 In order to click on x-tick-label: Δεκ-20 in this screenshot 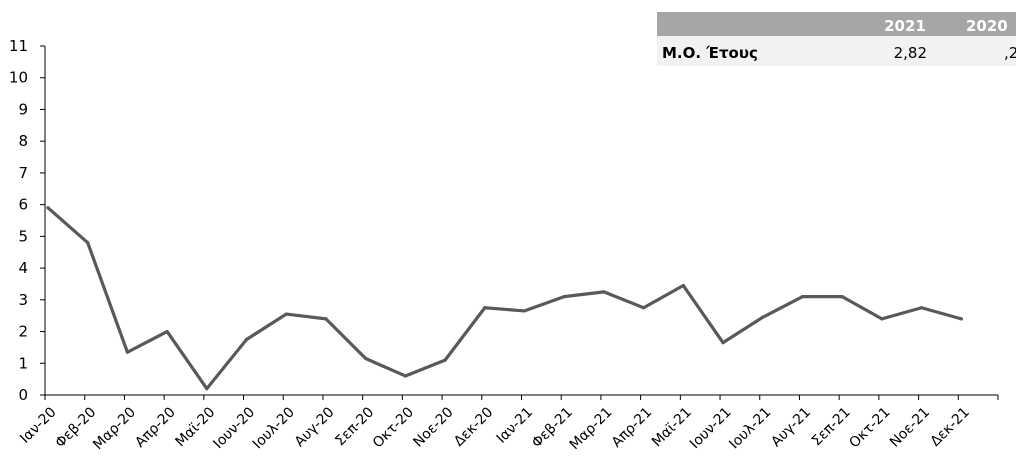, I will do `click(473, 426)`.